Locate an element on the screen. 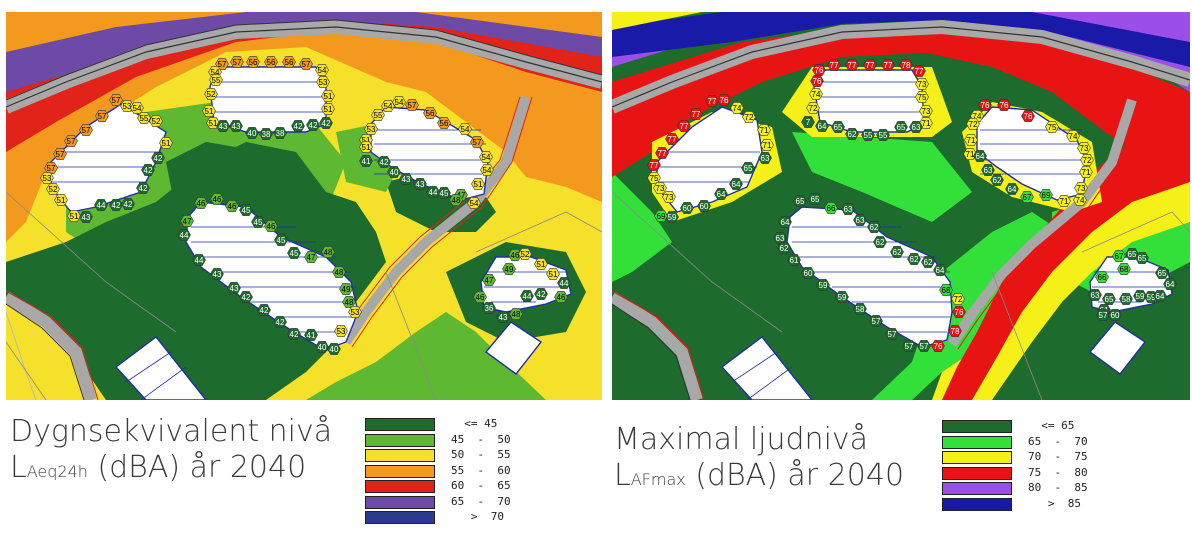  noise-level-label: 7 is located at coordinates (808, 122).